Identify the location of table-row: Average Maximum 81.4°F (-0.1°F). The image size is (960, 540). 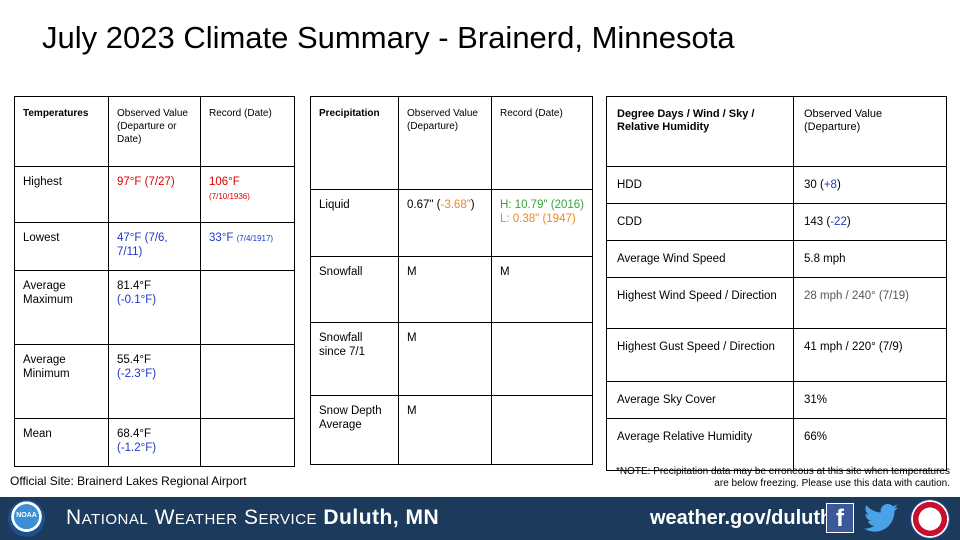
(154, 307).